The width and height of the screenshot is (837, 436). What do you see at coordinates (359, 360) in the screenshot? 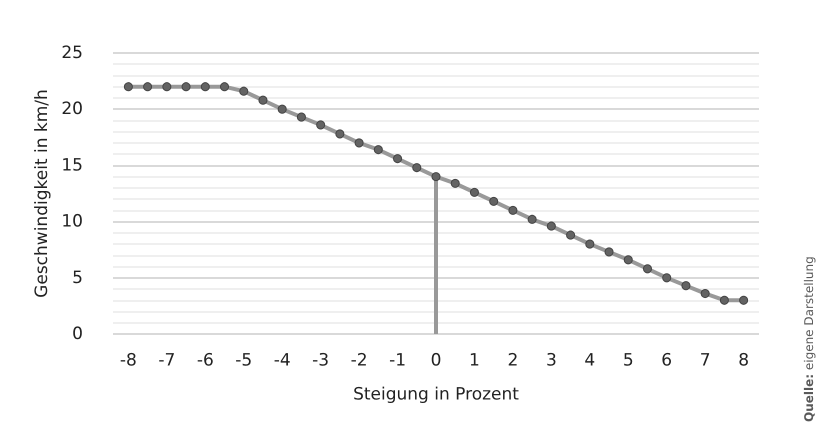
I see `x-tick-label: -2` at bounding box center [359, 360].